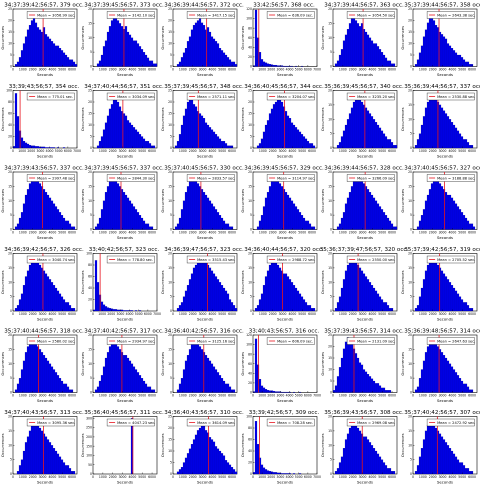  What do you see at coordinates (353, 70) in the screenshot?
I see `x-tick-label: 2000` at bounding box center [353, 70].